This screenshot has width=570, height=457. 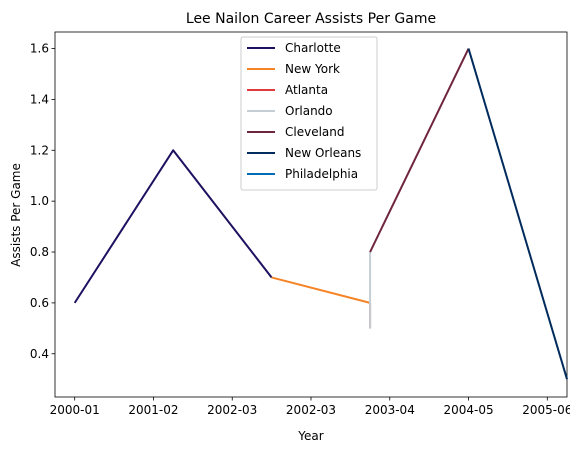 I want to click on y-tick-label: 1.2, so click(x=39, y=150).